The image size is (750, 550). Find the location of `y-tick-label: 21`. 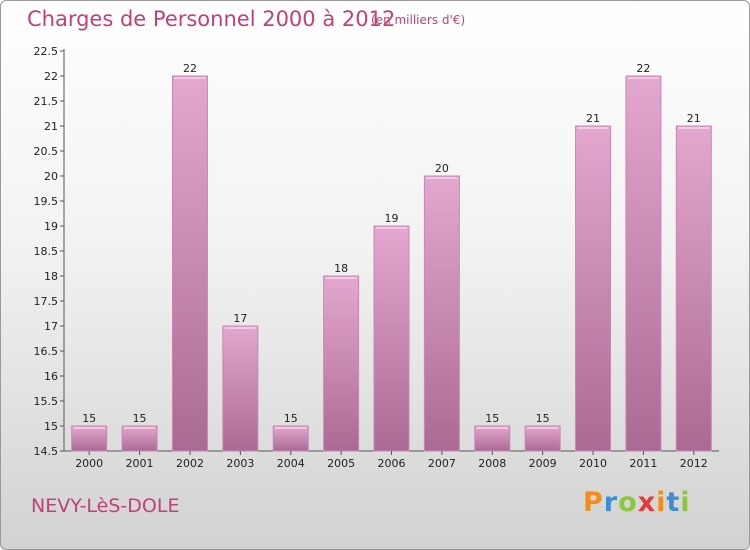

y-tick-label: 21 is located at coordinates (51, 126).